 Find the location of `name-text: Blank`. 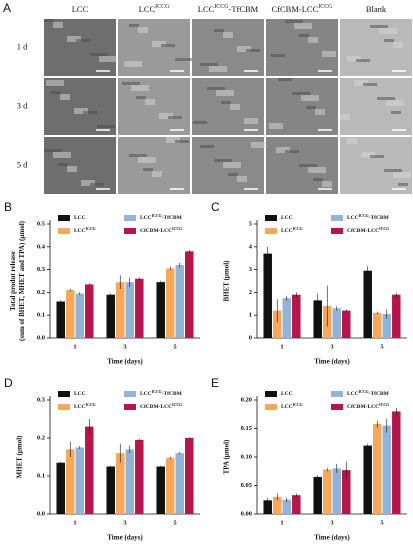

name-text: Blank is located at coordinates (376, 9).